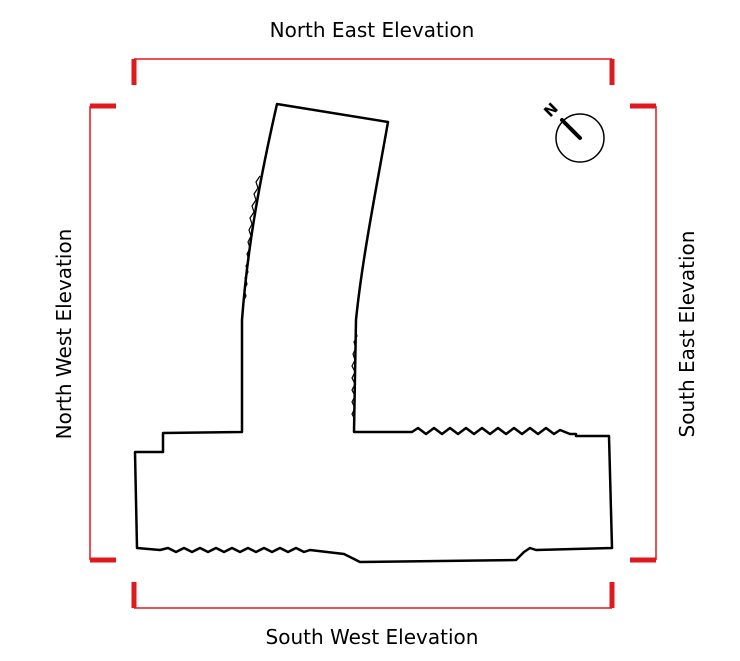 This screenshot has width=740, height=661. I want to click on north-east-elevation-label: North East Elevation, so click(372, 30).